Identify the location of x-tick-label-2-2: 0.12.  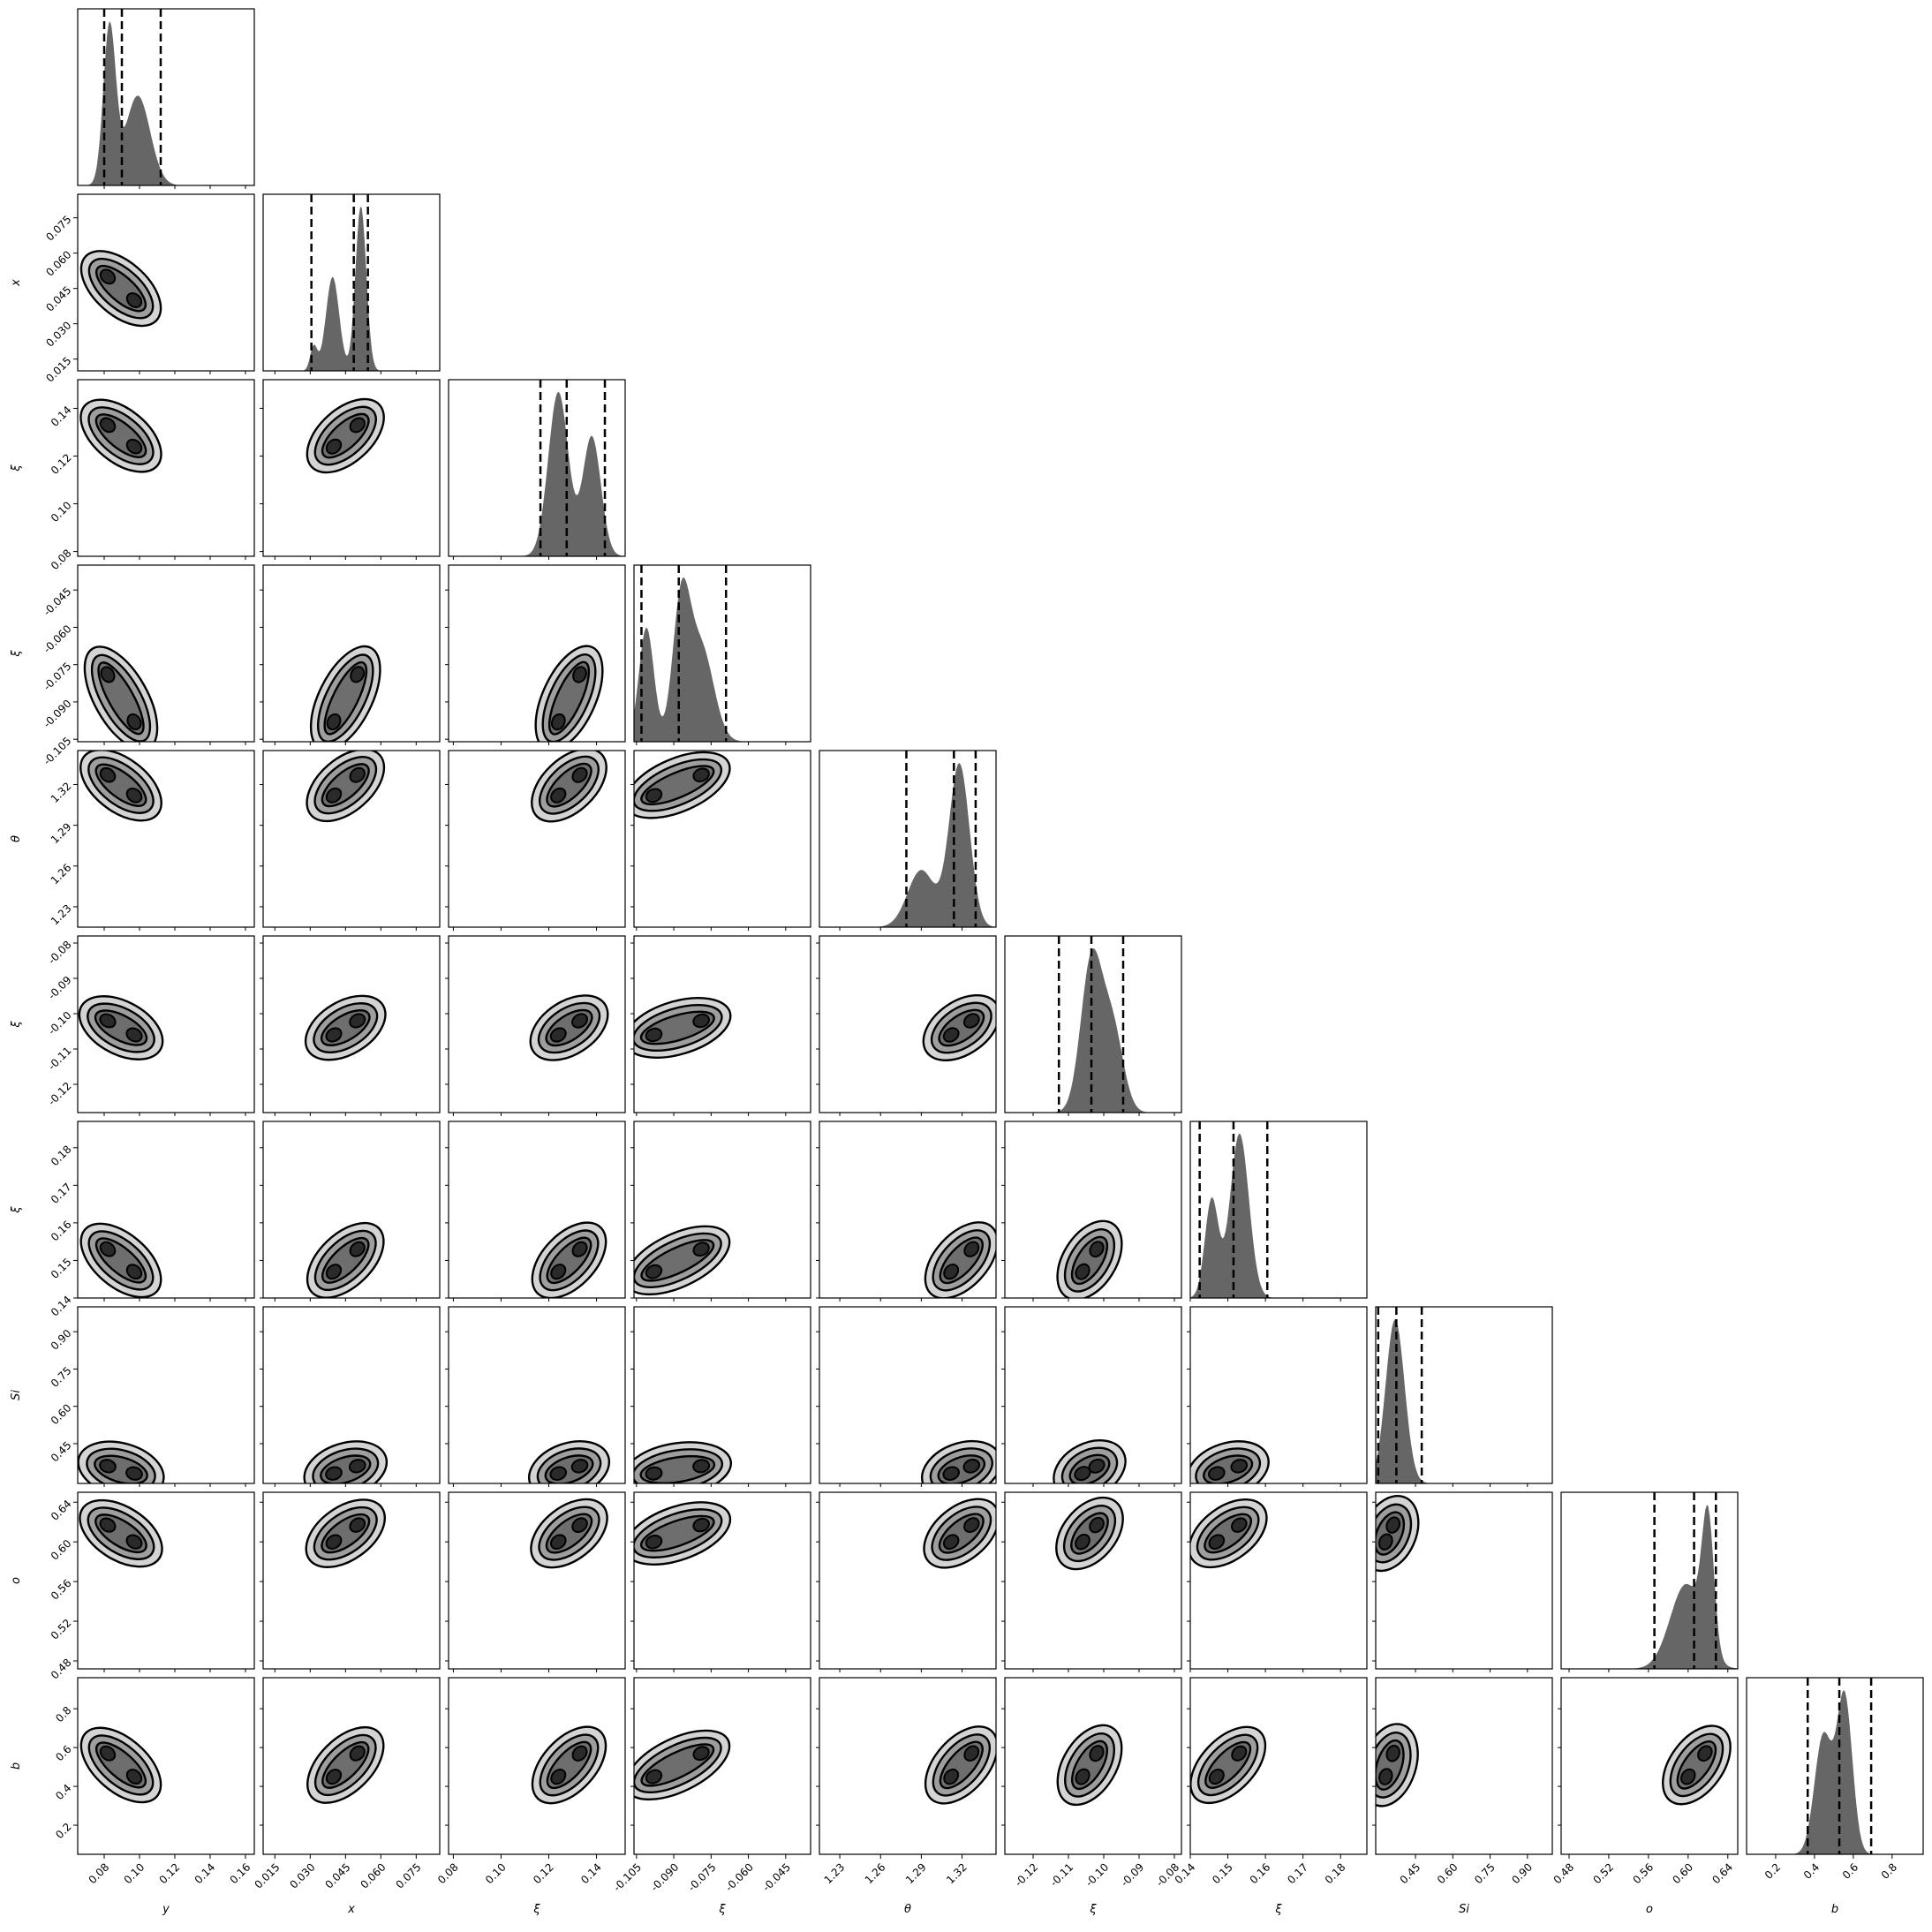
(543, 1873).